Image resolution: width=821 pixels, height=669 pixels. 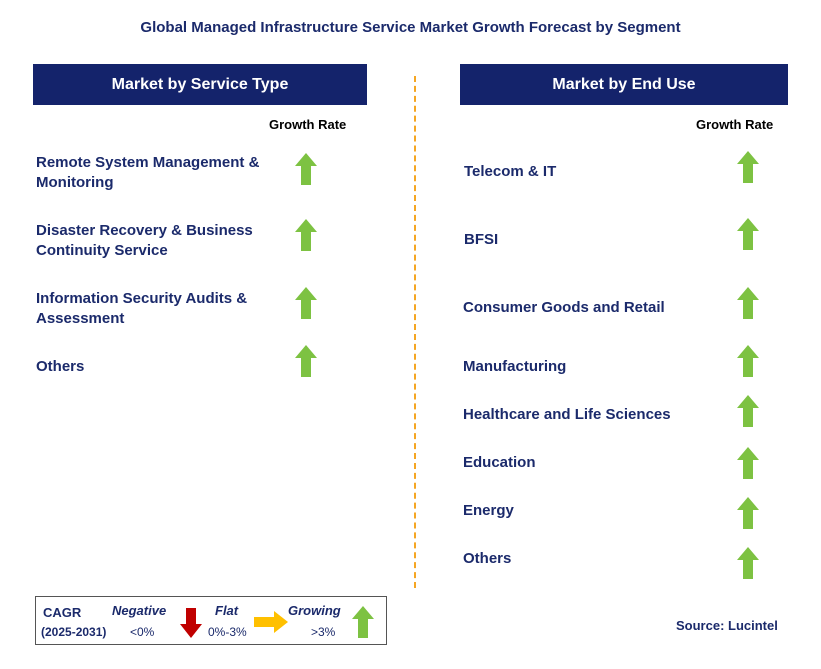 What do you see at coordinates (488, 510) in the screenshot?
I see `row-label: Energy` at bounding box center [488, 510].